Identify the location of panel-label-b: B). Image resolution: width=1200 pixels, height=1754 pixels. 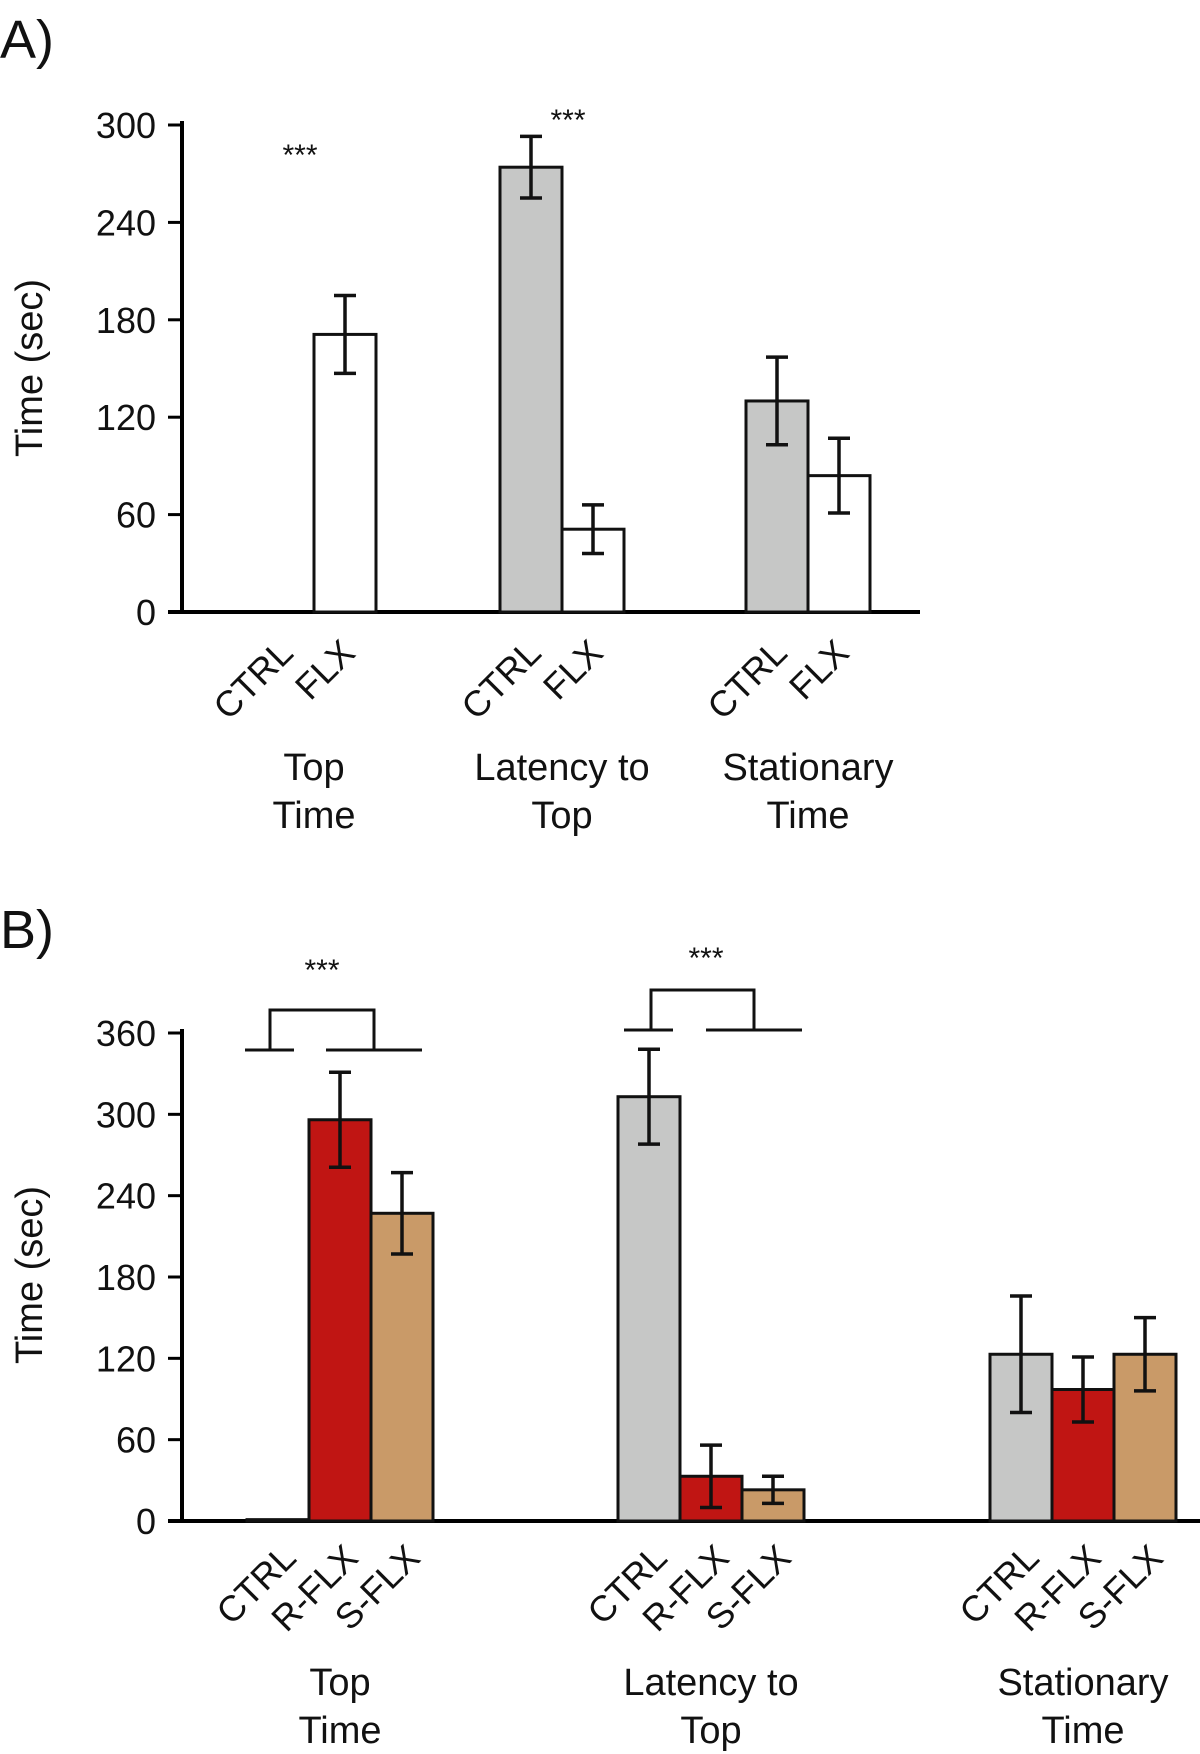
(27, 930).